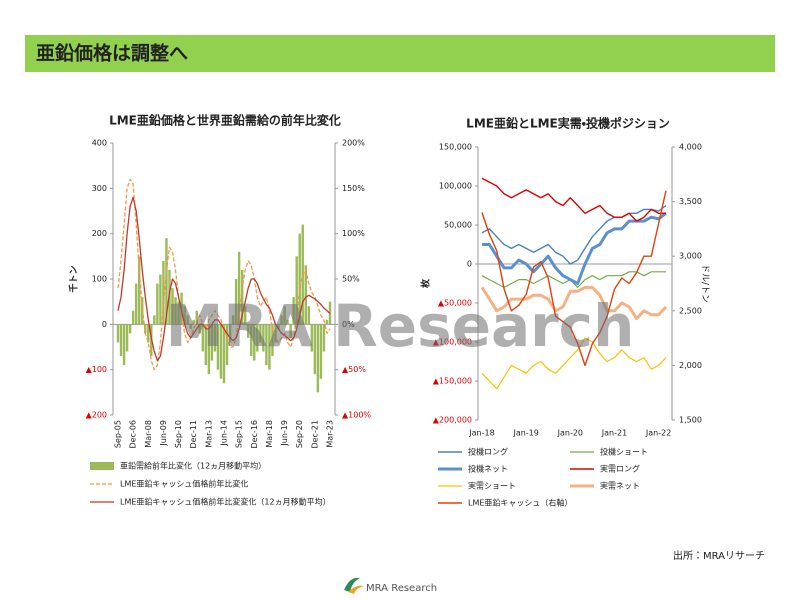 The height and width of the screenshot is (600, 800). Describe the element at coordinates (163, 433) in the screenshot. I see `x-tick-label: Jun-09` at that location.